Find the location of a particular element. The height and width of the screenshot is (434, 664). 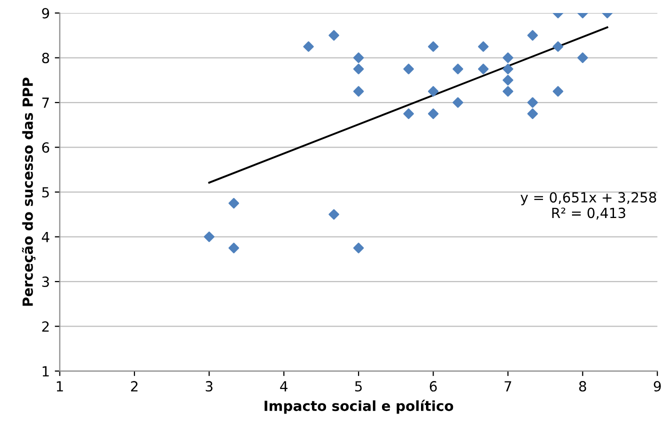

x-tick-label: 1 is located at coordinates (59, 386).